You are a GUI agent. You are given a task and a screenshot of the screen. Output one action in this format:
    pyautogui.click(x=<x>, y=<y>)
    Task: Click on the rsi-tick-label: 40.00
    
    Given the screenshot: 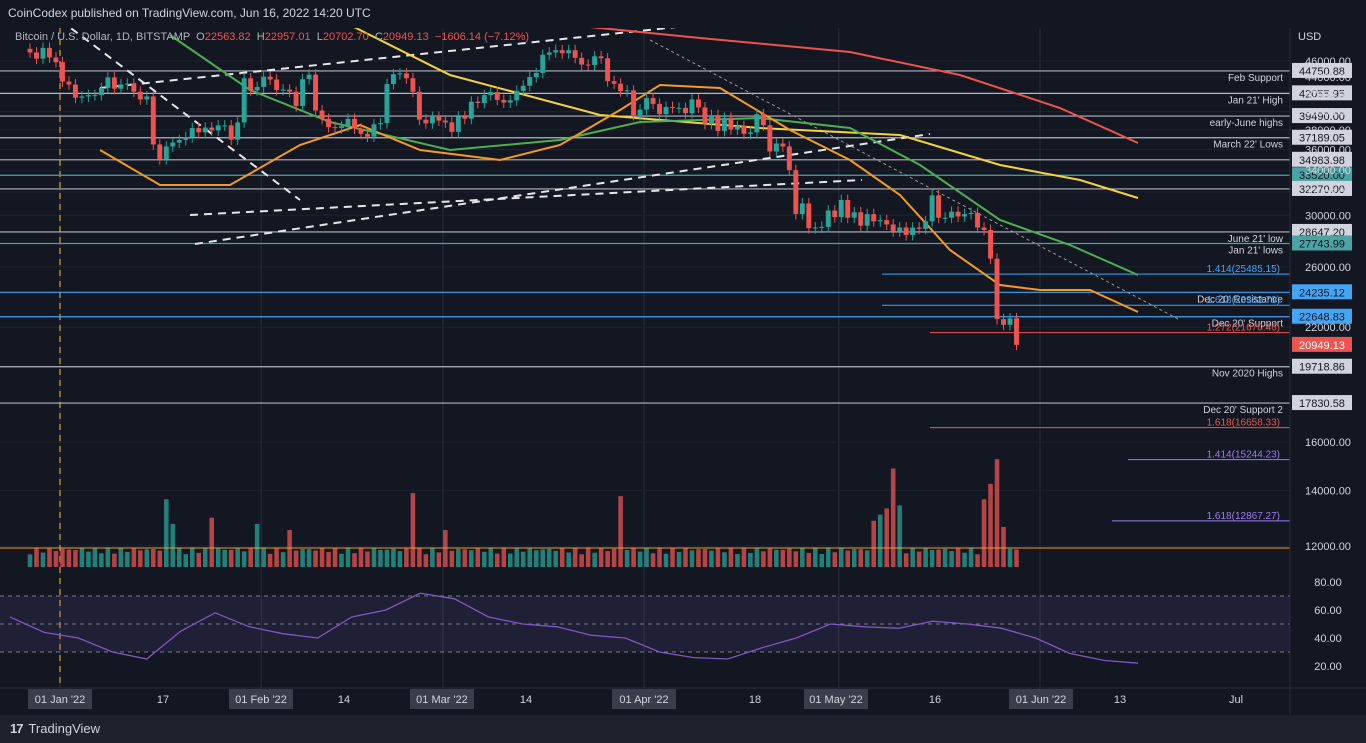 What is the action you would take?
    pyautogui.click(x=1328, y=639)
    